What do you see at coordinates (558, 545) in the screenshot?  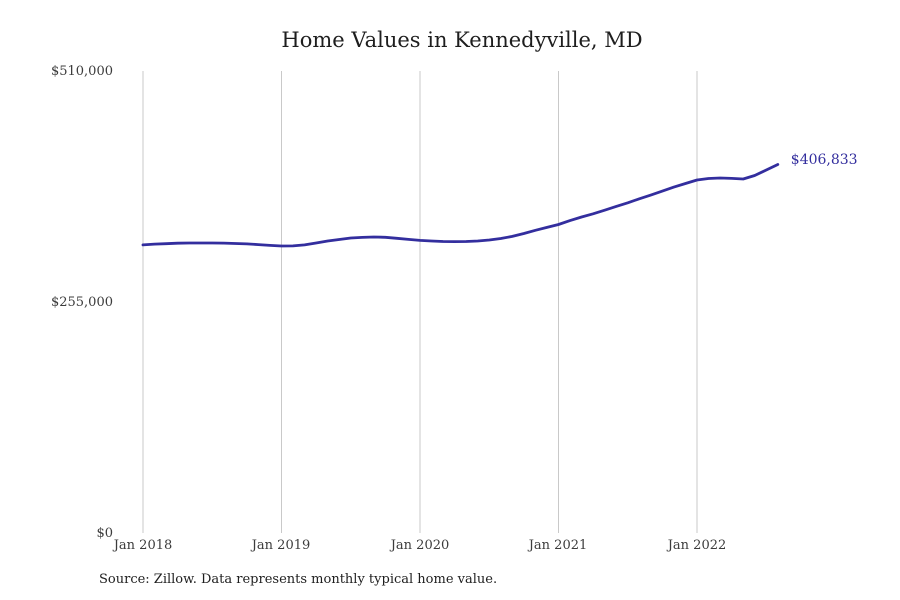 I see `x-axis-tick-label-jan2021: Jan 2021` at bounding box center [558, 545].